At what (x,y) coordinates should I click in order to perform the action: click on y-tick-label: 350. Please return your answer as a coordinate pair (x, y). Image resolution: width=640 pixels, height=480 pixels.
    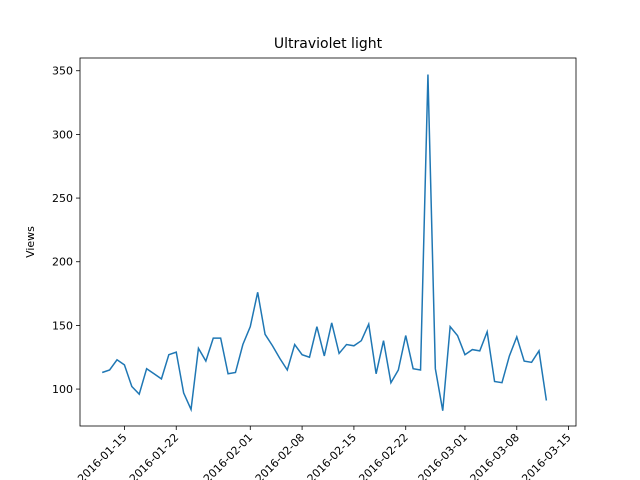
    Looking at the image, I should click on (62, 71).